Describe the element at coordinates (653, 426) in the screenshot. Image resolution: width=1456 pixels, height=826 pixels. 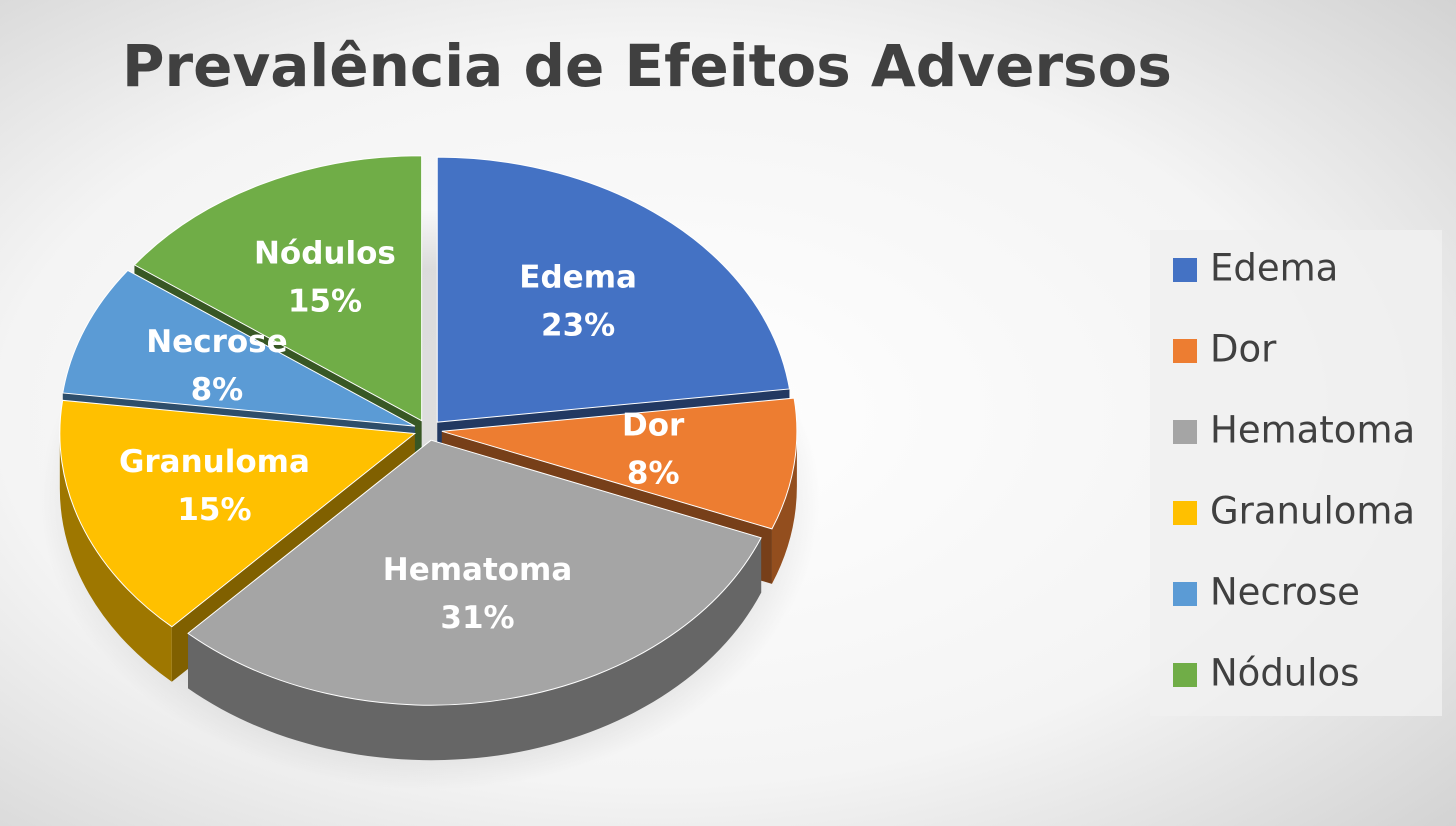
I see `data-label-name: Dor` at that location.